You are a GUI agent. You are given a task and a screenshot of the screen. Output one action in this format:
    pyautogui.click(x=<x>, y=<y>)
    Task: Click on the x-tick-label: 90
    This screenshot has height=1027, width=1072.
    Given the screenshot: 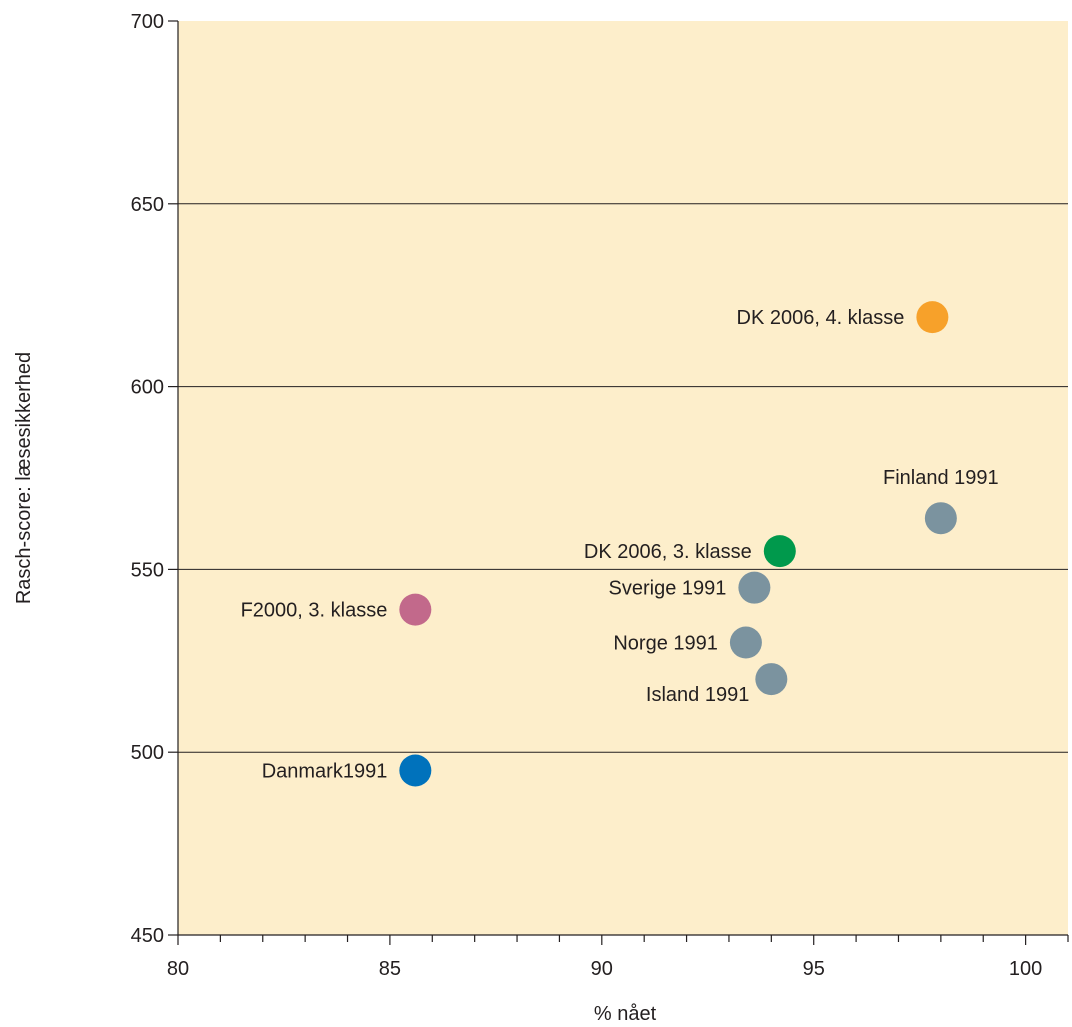 What is the action you would take?
    pyautogui.click(x=602, y=969)
    